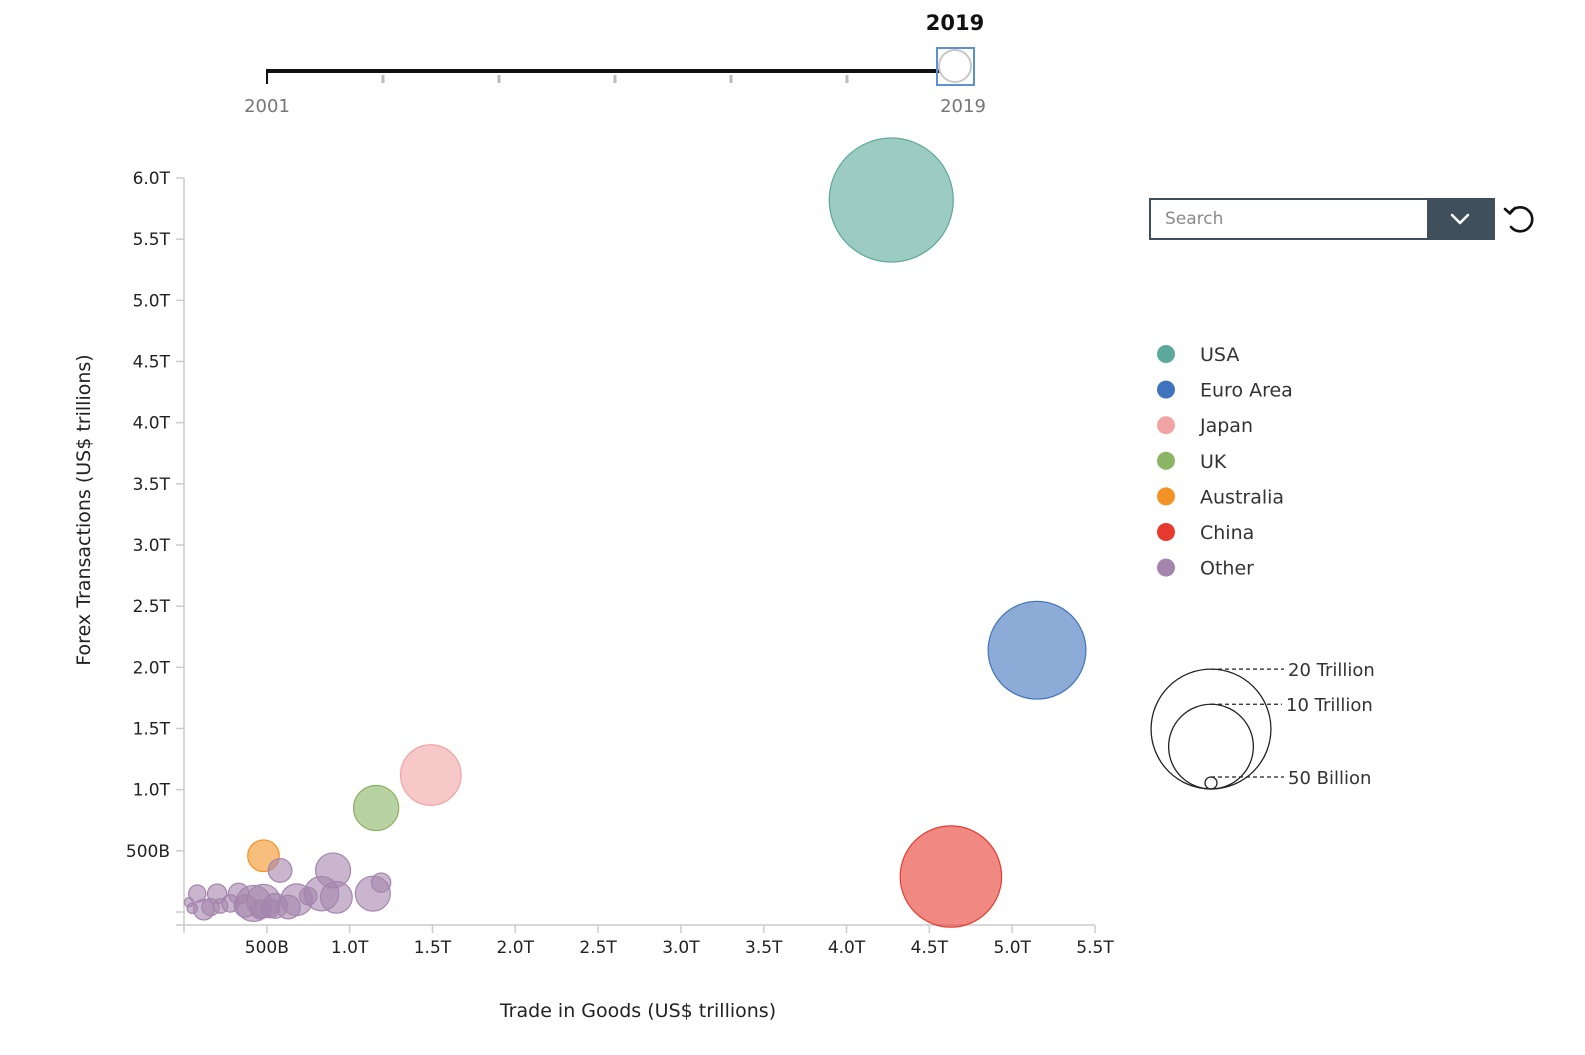 The height and width of the screenshot is (1055, 1585). I want to click on y-tick-label: 1.5T, so click(152, 730).